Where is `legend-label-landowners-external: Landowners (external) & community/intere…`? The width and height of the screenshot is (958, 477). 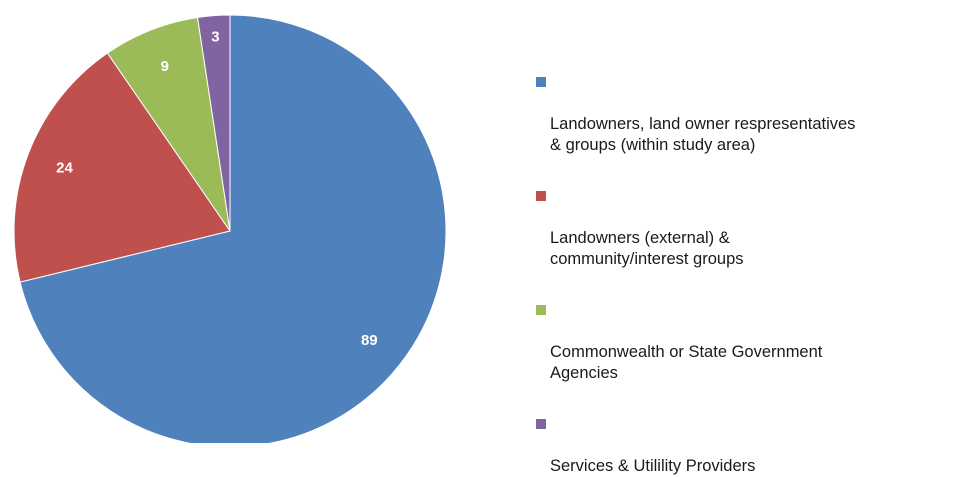 legend-label-landowners-external: Landowners (external) & community/intere… is located at coordinates (647, 248).